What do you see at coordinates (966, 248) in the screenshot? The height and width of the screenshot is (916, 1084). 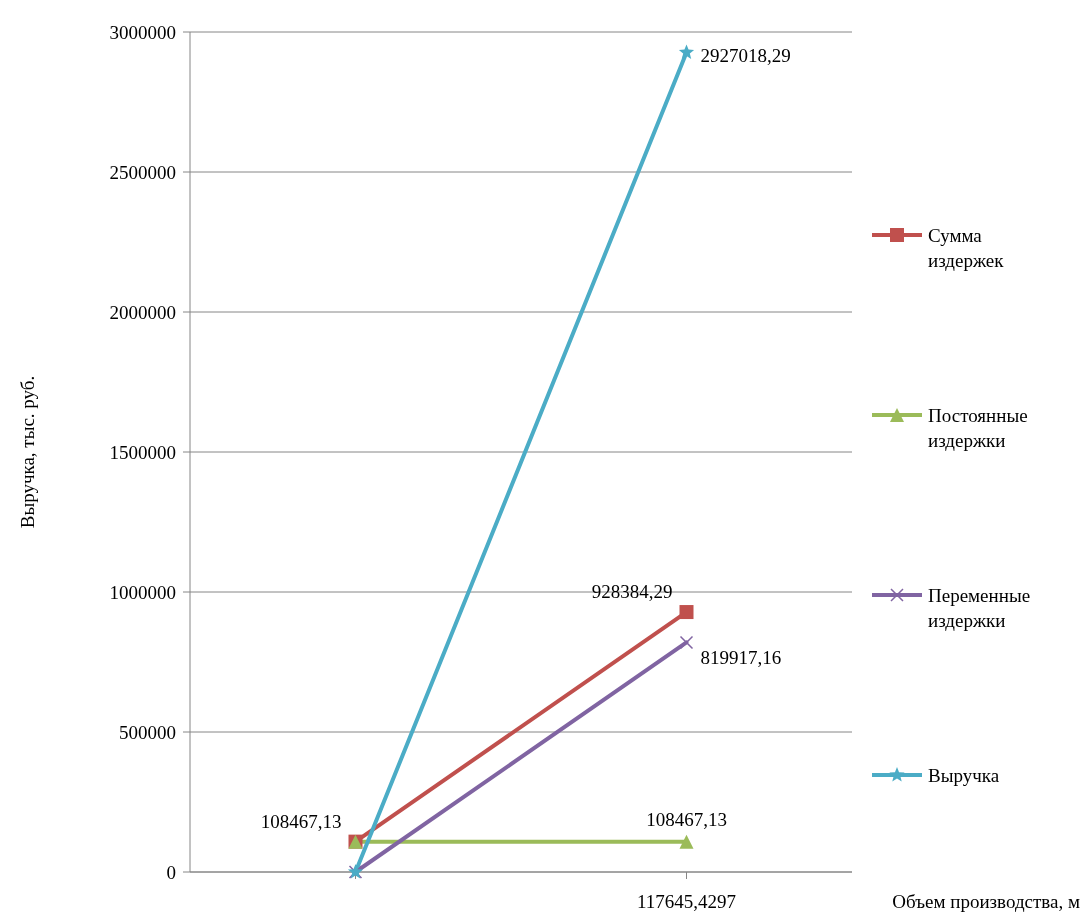 I see `legend-label: Сумма издержек` at bounding box center [966, 248].